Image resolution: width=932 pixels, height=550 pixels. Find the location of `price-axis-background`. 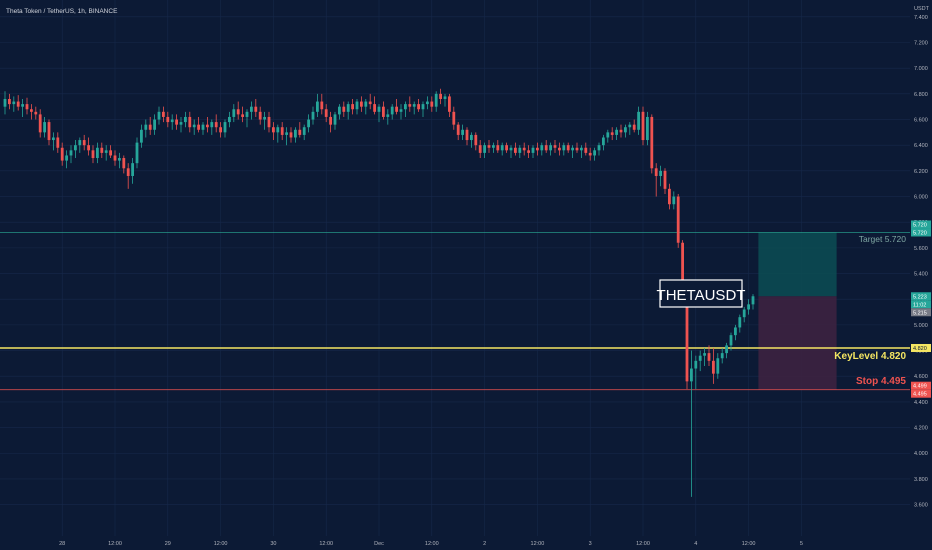

price-axis-background is located at coordinates (921, 275).